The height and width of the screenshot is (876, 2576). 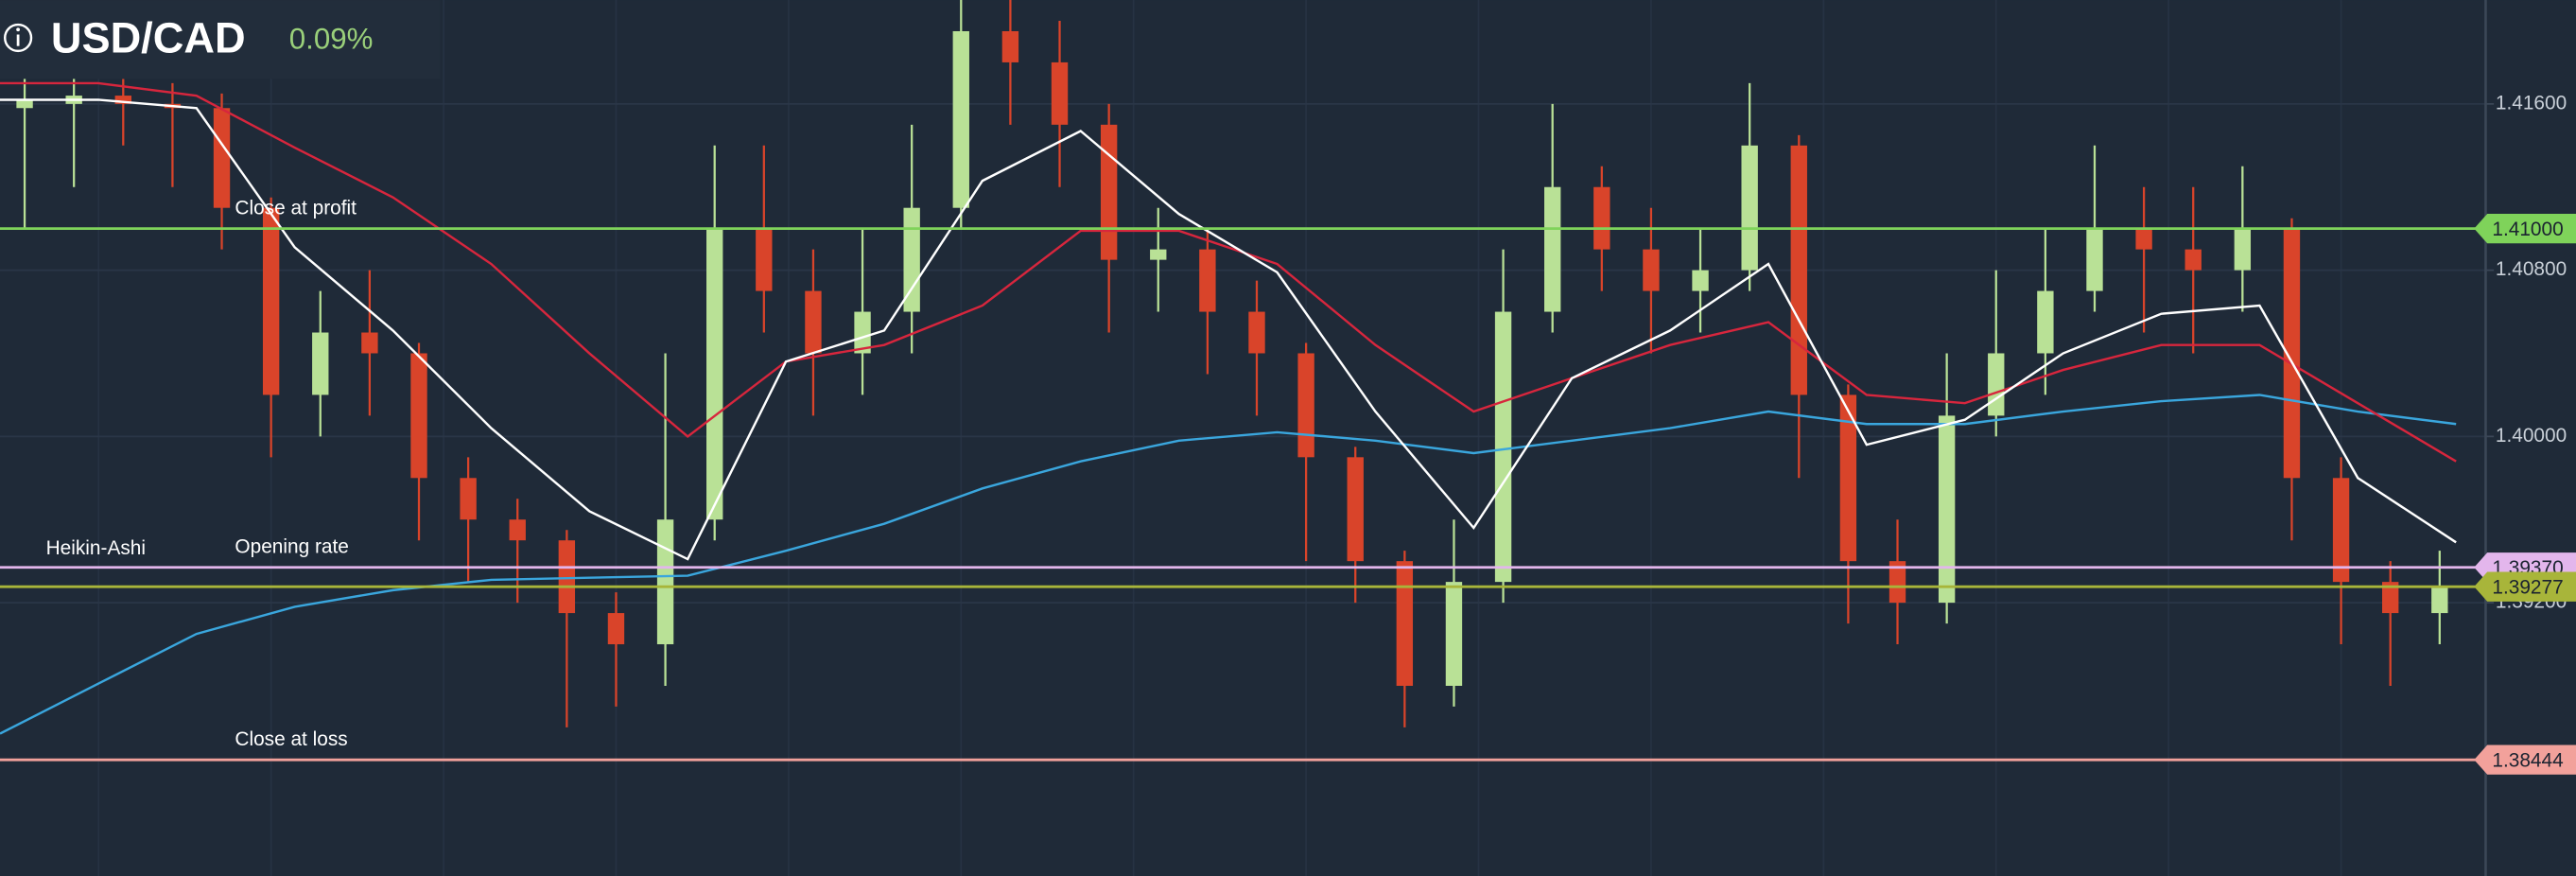 What do you see at coordinates (291, 739) in the screenshot?
I see `level-name: Close at loss` at bounding box center [291, 739].